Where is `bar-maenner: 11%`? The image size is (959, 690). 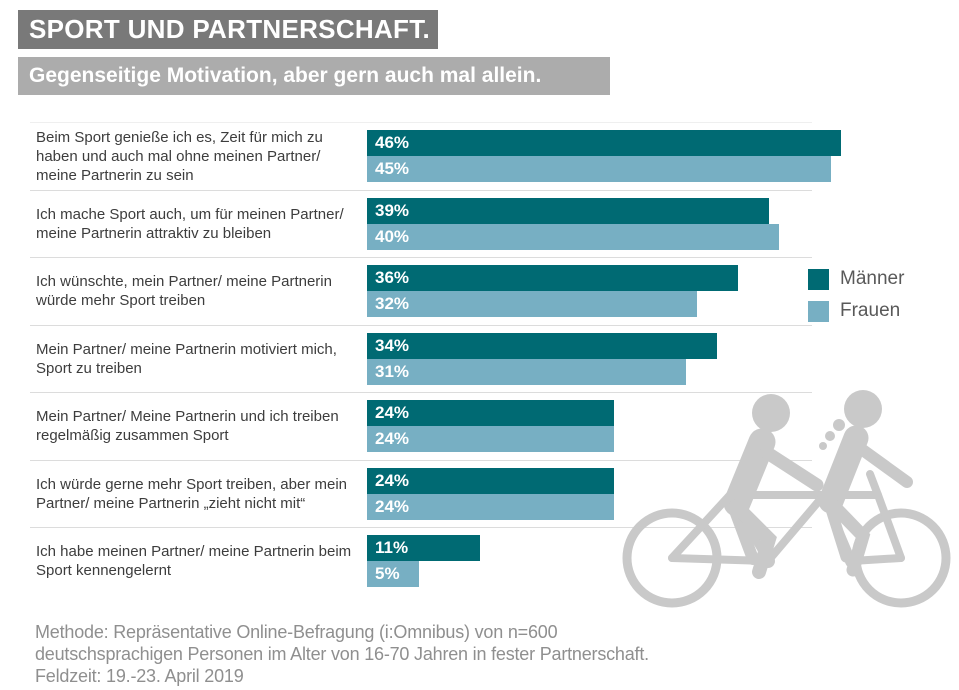 bar-maenner: 11% is located at coordinates (423, 548).